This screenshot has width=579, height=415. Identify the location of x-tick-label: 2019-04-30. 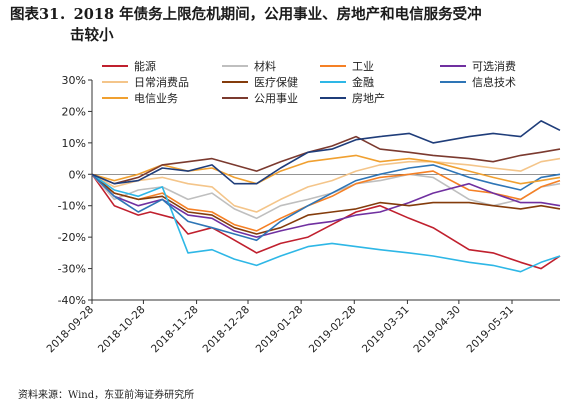
(437, 330).